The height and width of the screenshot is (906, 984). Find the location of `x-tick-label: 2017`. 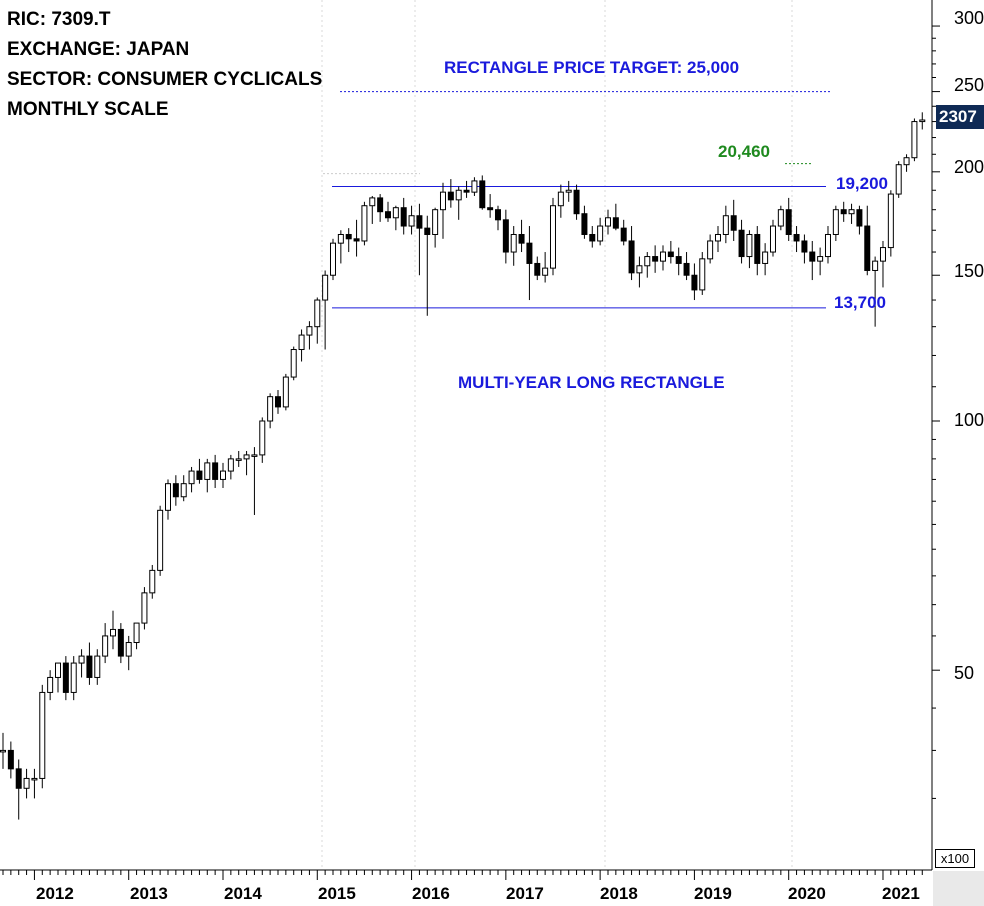

x-tick-label: 2017 is located at coordinates (525, 893).